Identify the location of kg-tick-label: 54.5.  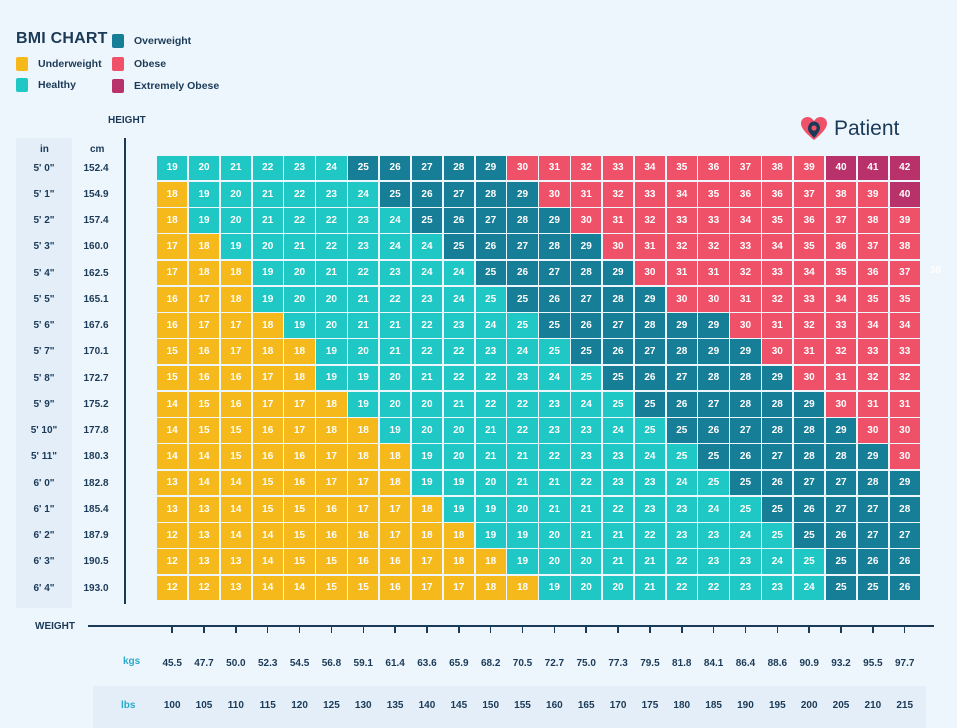
(299, 663).